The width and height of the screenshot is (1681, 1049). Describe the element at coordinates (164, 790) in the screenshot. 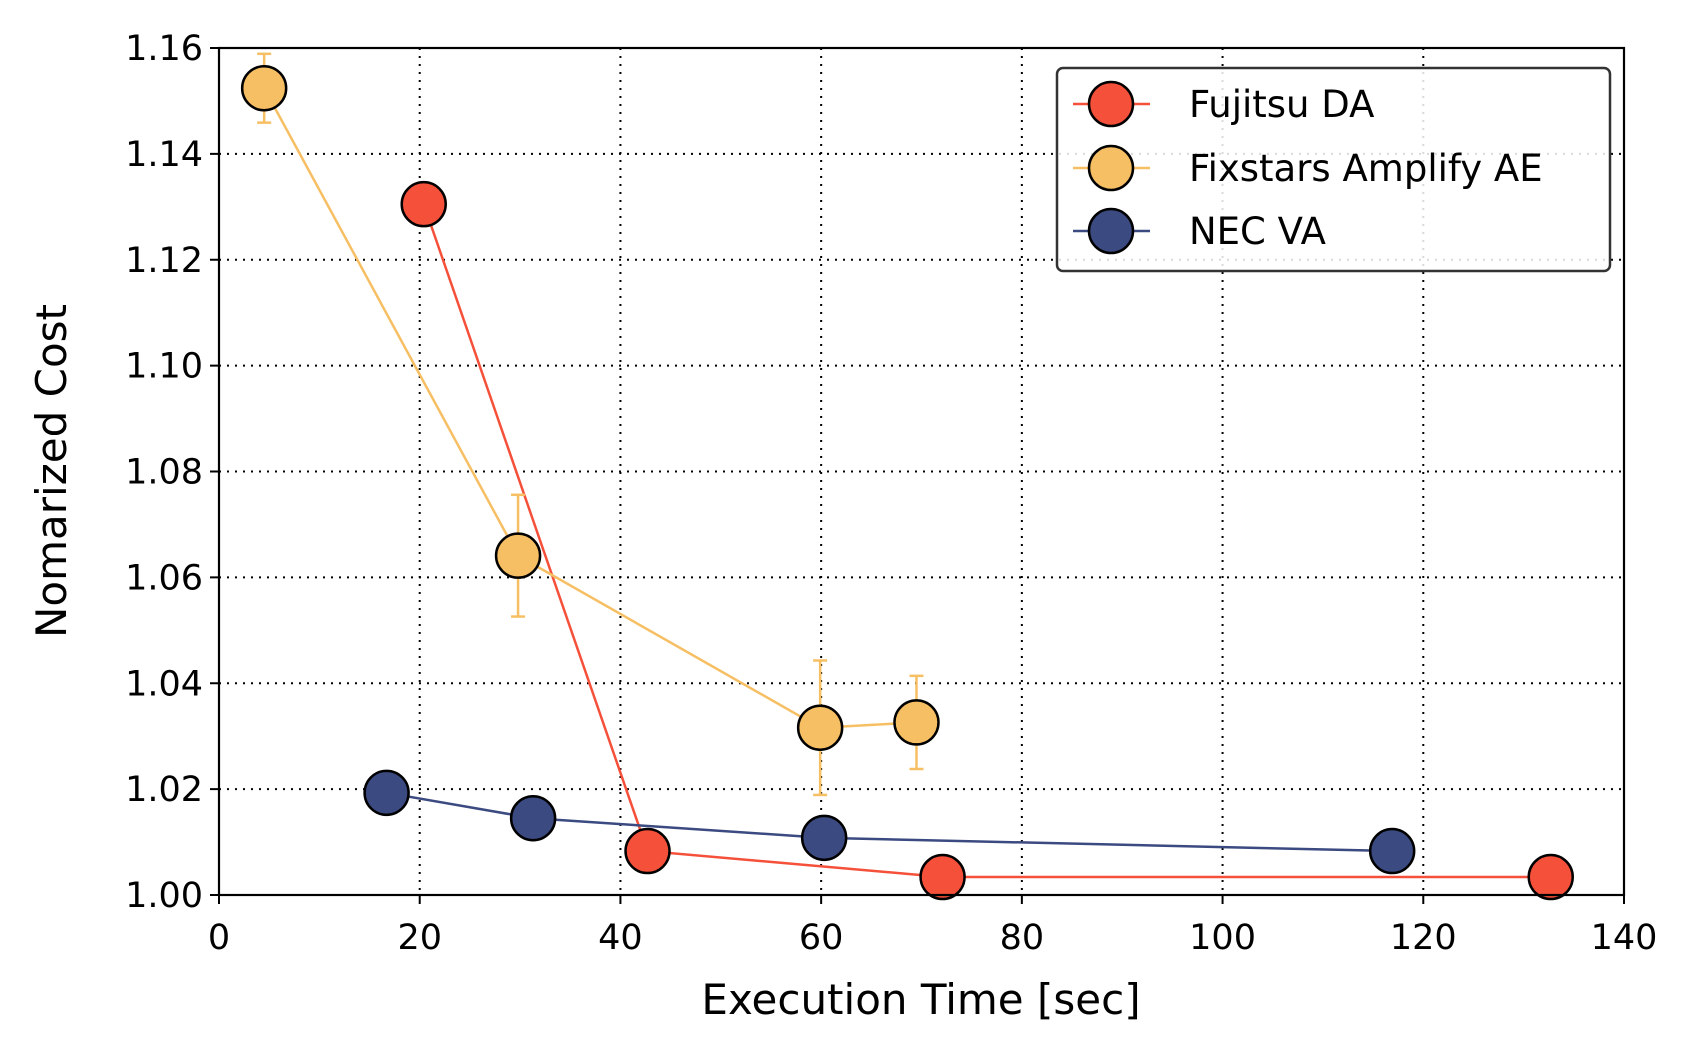

I see `y-tick-label: 1.02` at that location.